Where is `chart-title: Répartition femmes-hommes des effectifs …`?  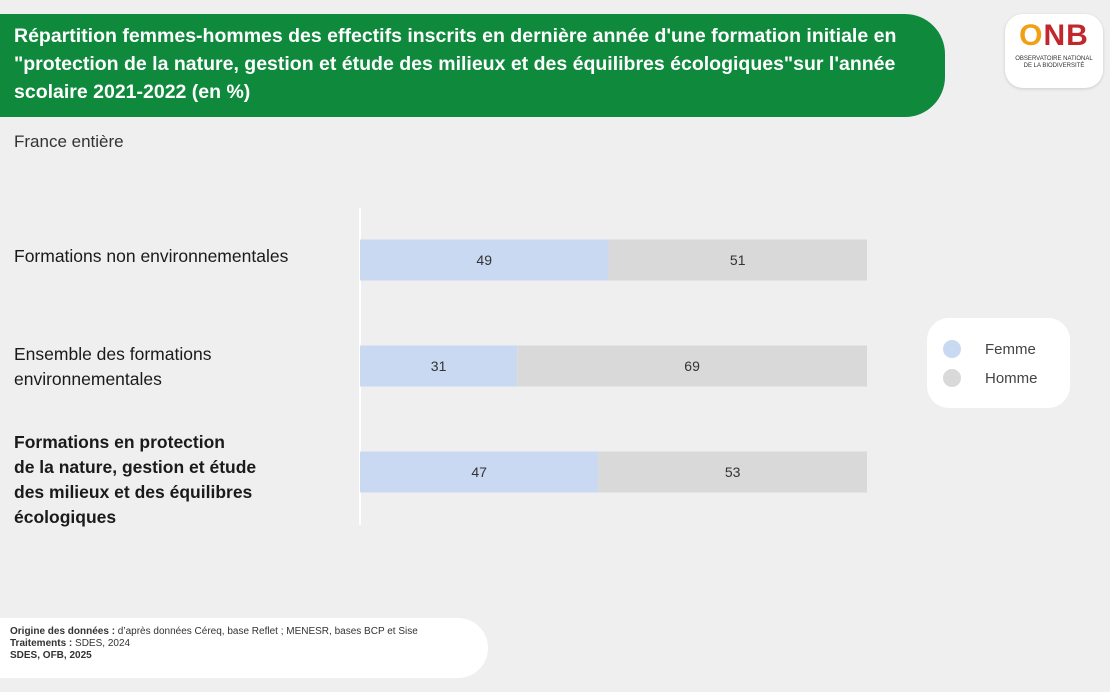 chart-title: Répartition femmes-hommes des effectifs … is located at coordinates (472, 65).